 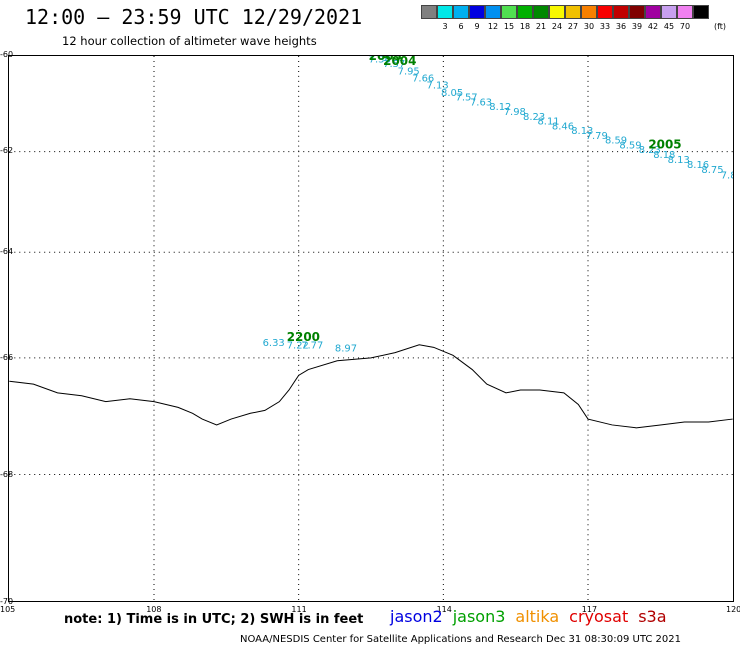 I want to click on satellite-s3a: s3a, so click(x=652, y=616).